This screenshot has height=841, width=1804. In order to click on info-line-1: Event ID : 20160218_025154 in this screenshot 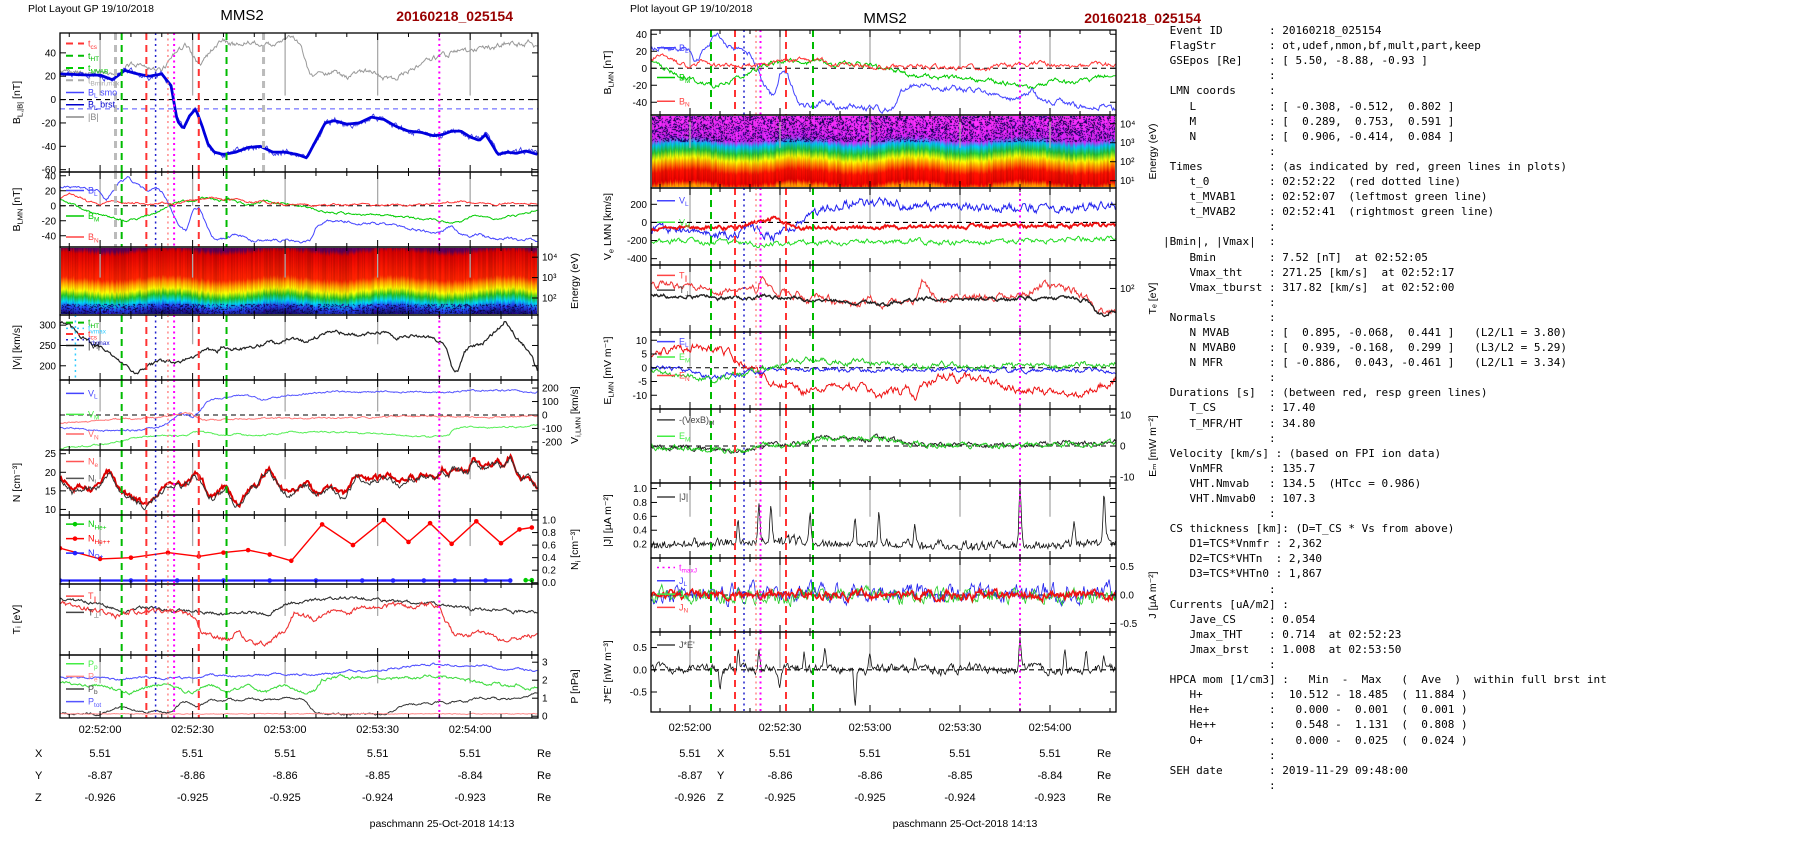, I will do `click(1272, 31)`.